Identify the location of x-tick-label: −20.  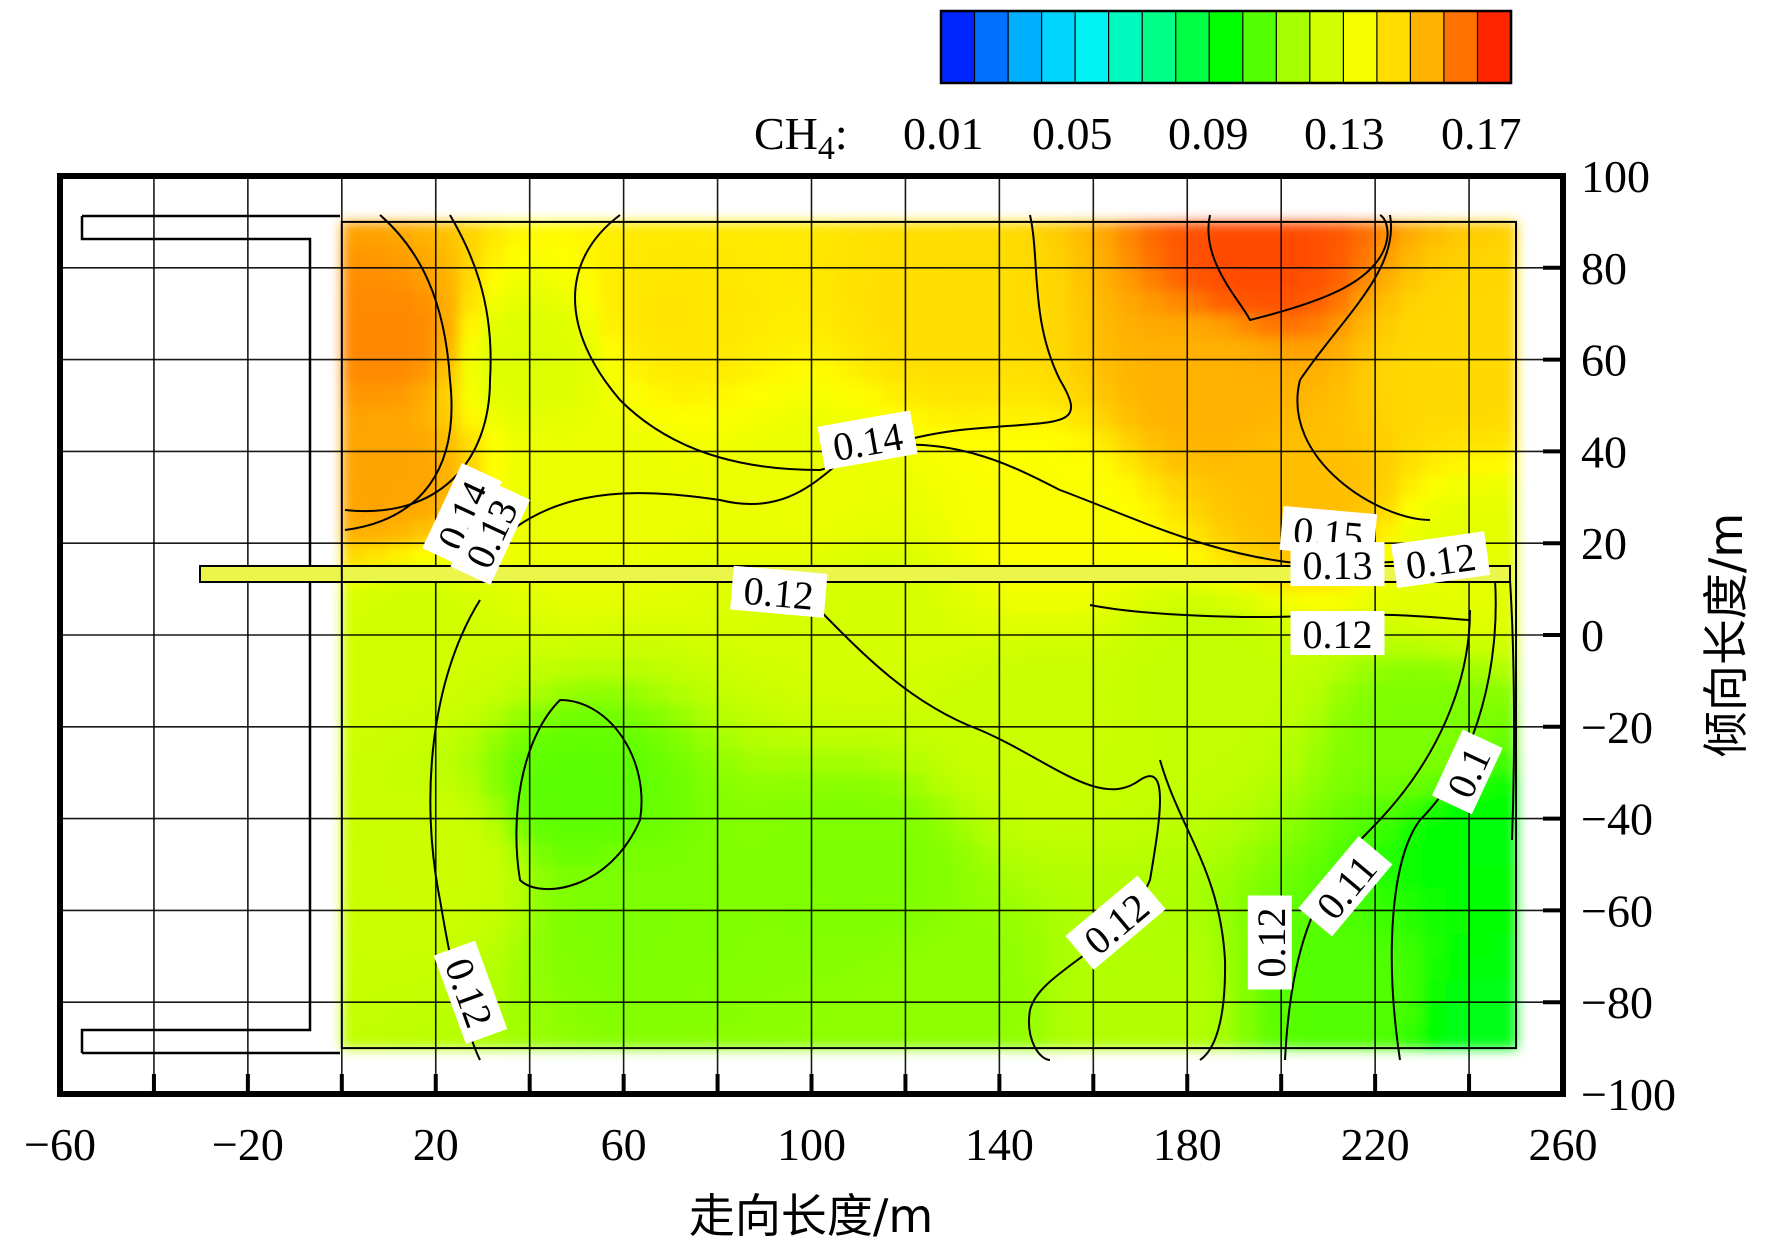
(248, 1144).